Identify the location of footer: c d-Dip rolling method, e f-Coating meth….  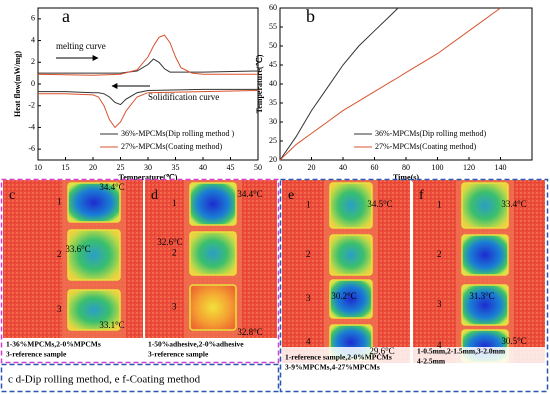
(104, 380).